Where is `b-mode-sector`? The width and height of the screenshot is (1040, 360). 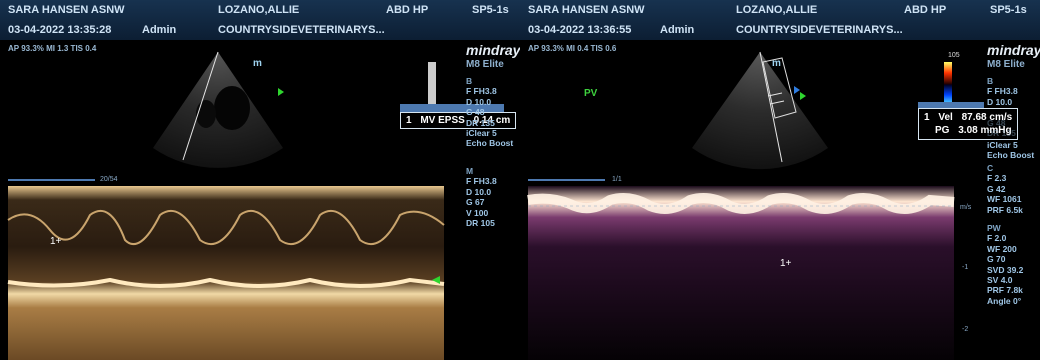 b-mode-sector is located at coordinates (760, 111).